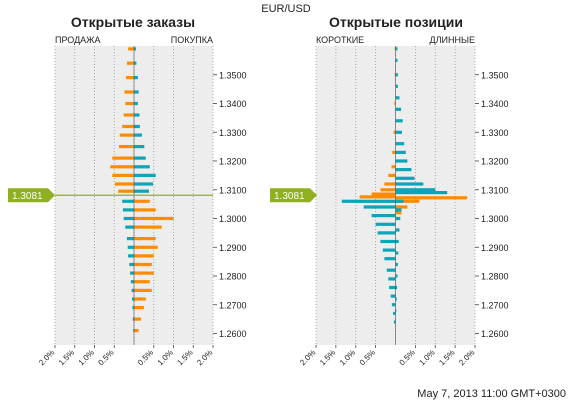 The image size is (572, 403). I want to click on y-tick-label: 1.3100, so click(495, 190).